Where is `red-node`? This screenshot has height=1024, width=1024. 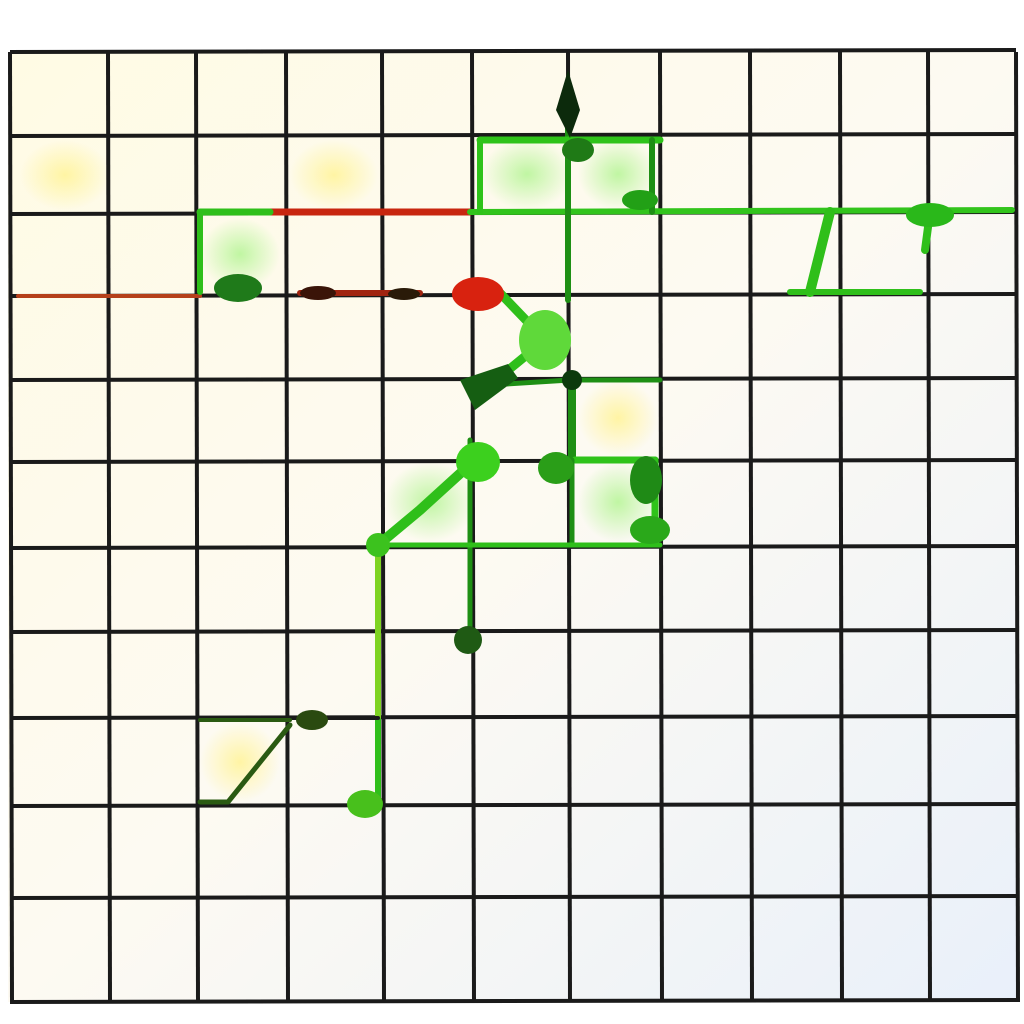 red-node is located at coordinates (478, 294).